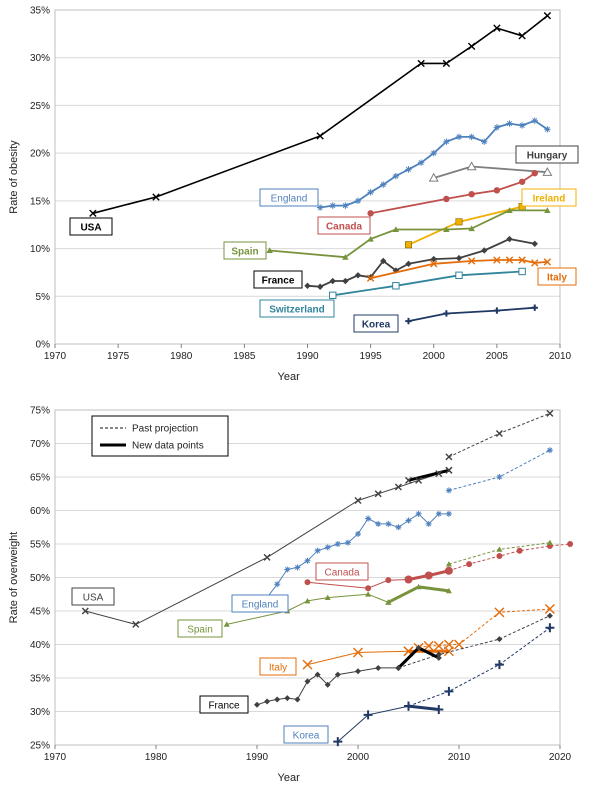 Image resolution: width=590 pixels, height=800 pixels. Describe the element at coordinates (408, 480) in the screenshot. I see `overweight-newdata-point-usa` at that location.